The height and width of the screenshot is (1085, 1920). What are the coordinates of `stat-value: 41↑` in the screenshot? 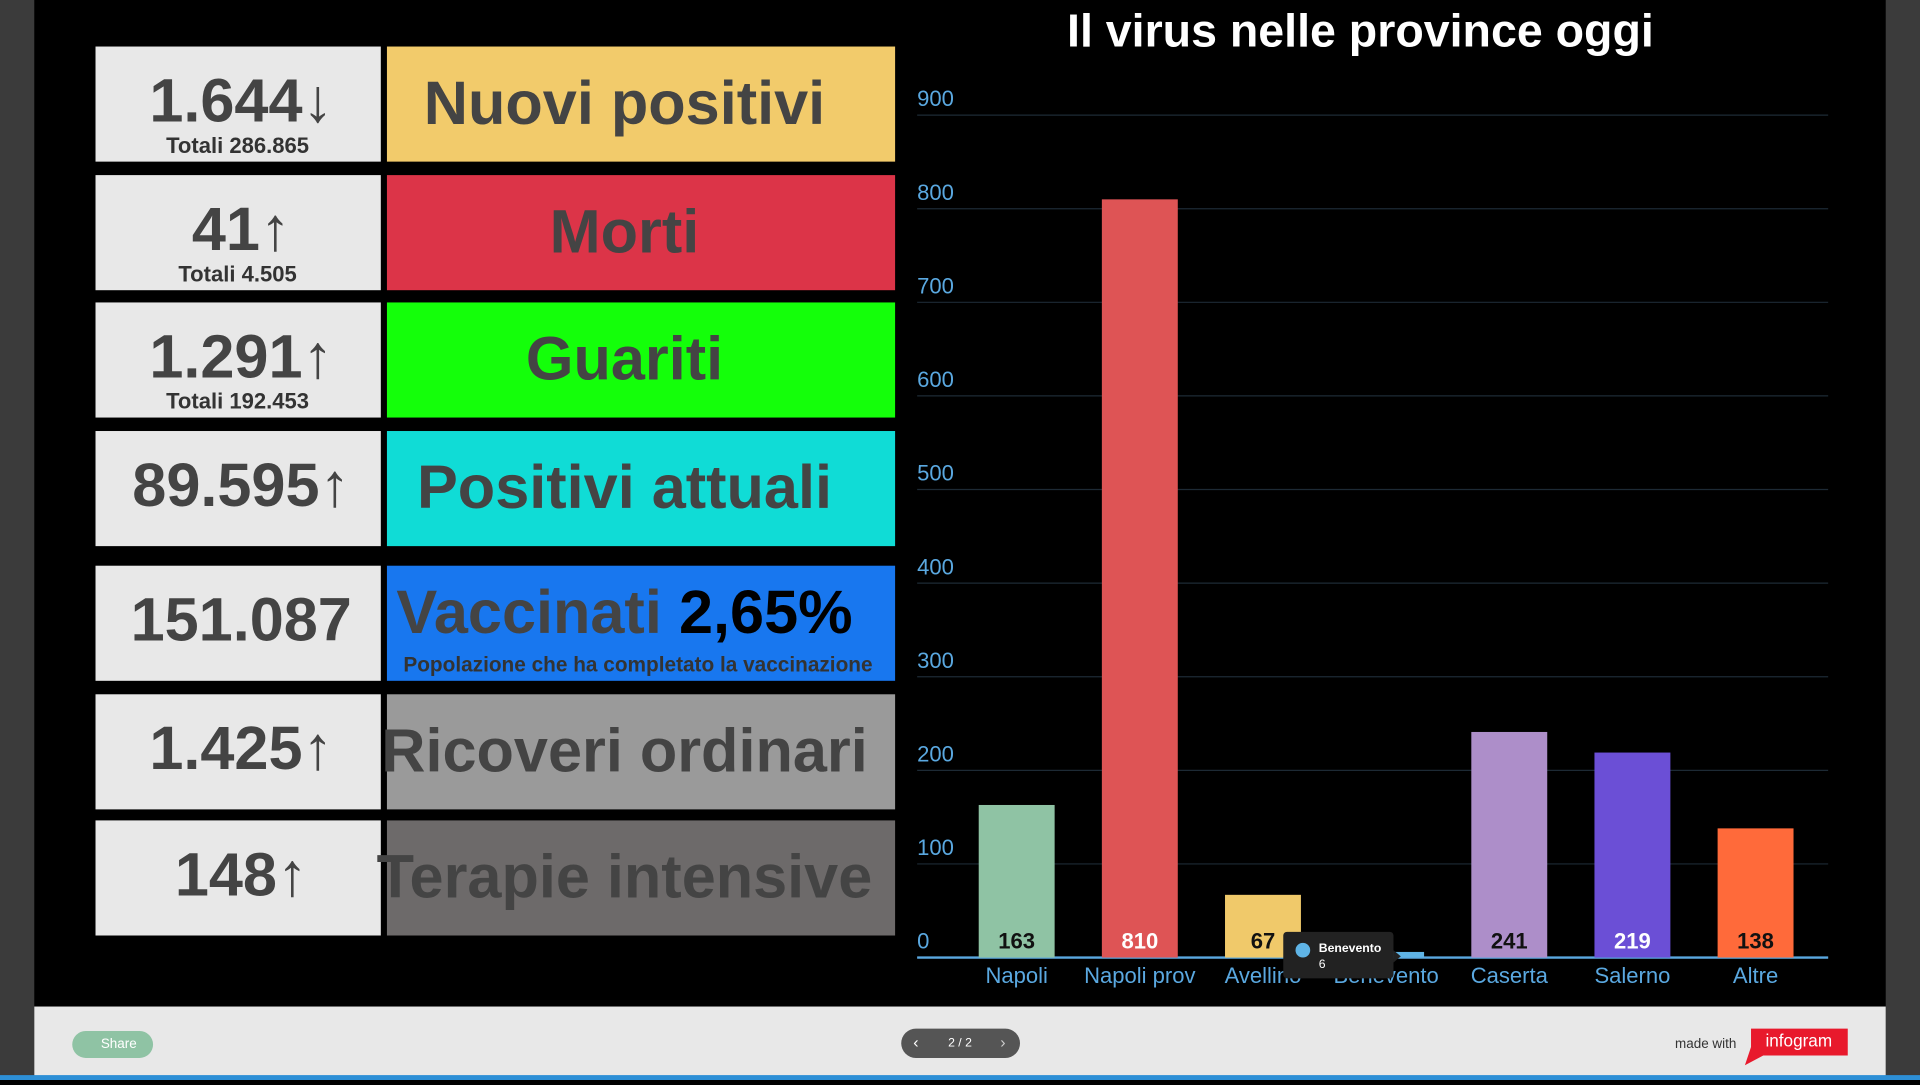 It's located at (241, 229).